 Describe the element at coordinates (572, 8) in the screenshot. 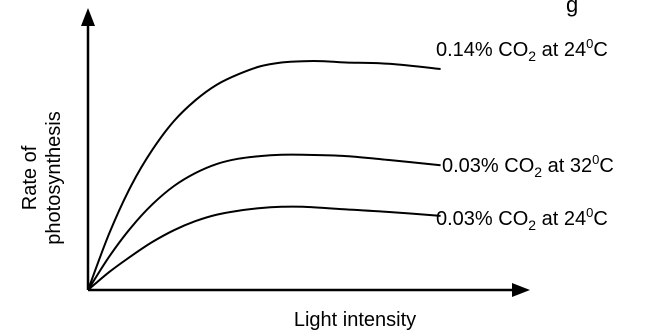

I see `chart-title-partial: g` at that location.